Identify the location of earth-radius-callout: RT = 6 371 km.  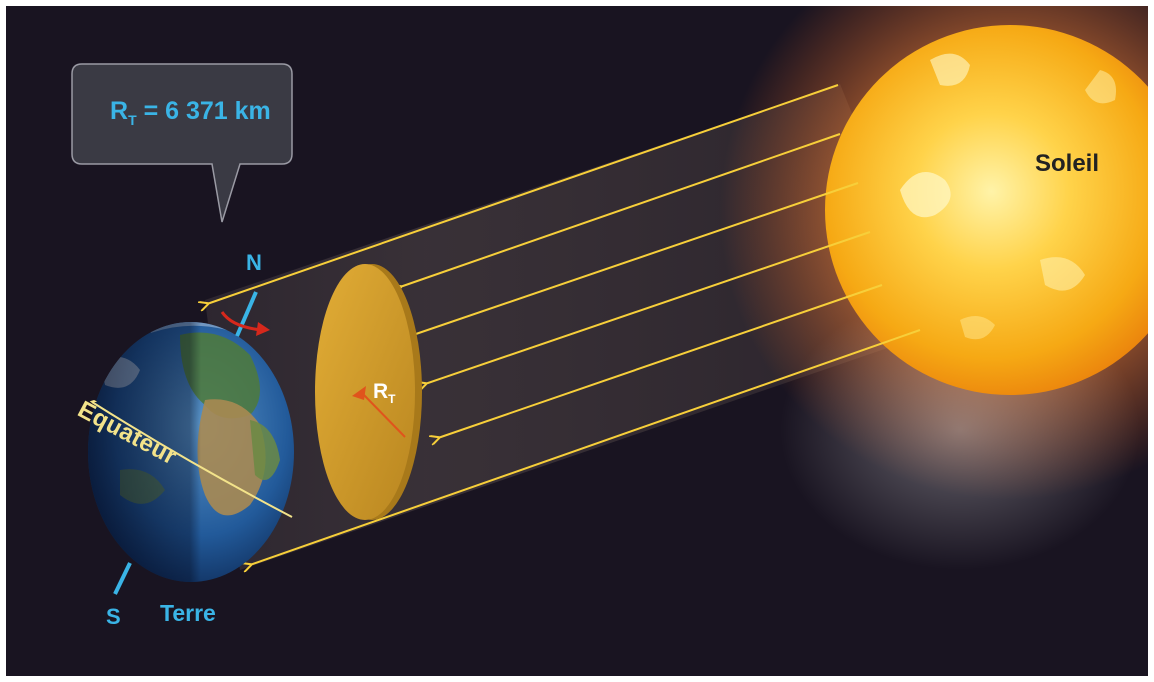
(190, 112).